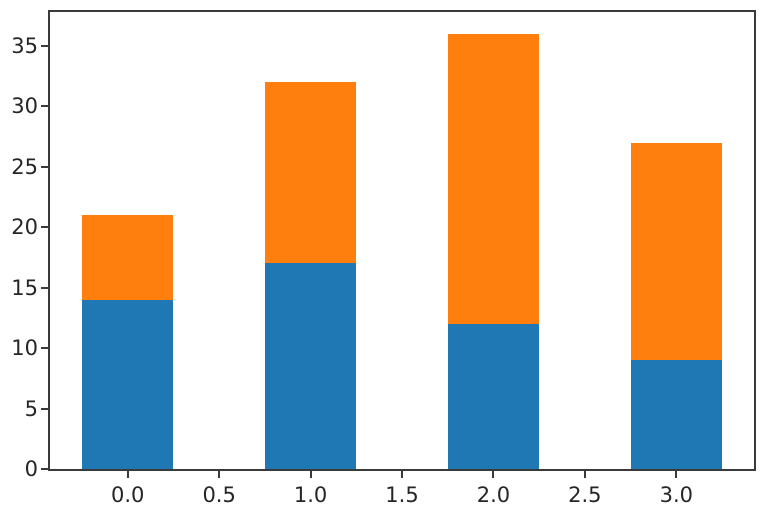 This screenshot has height=521, width=768. I want to click on bar-segment-top-series-x0, so click(128, 257).